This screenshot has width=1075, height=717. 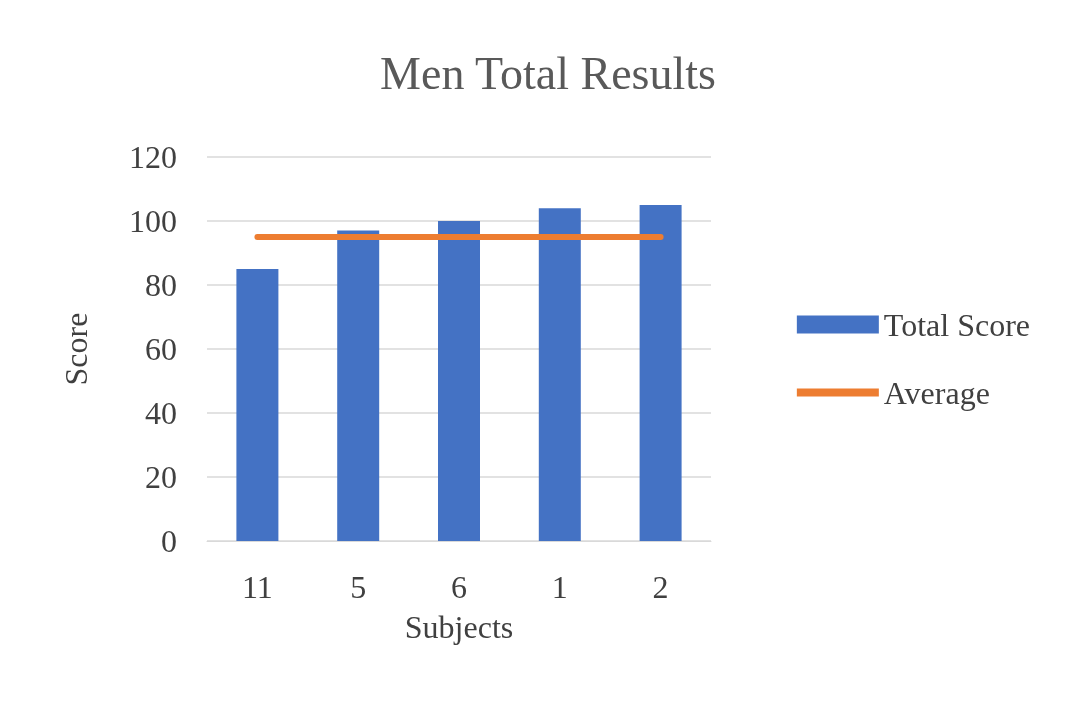 What do you see at coordinates (257, 587) in the screenshot?
I see `x-tick-label: 11` at bounding box center [257, 587].